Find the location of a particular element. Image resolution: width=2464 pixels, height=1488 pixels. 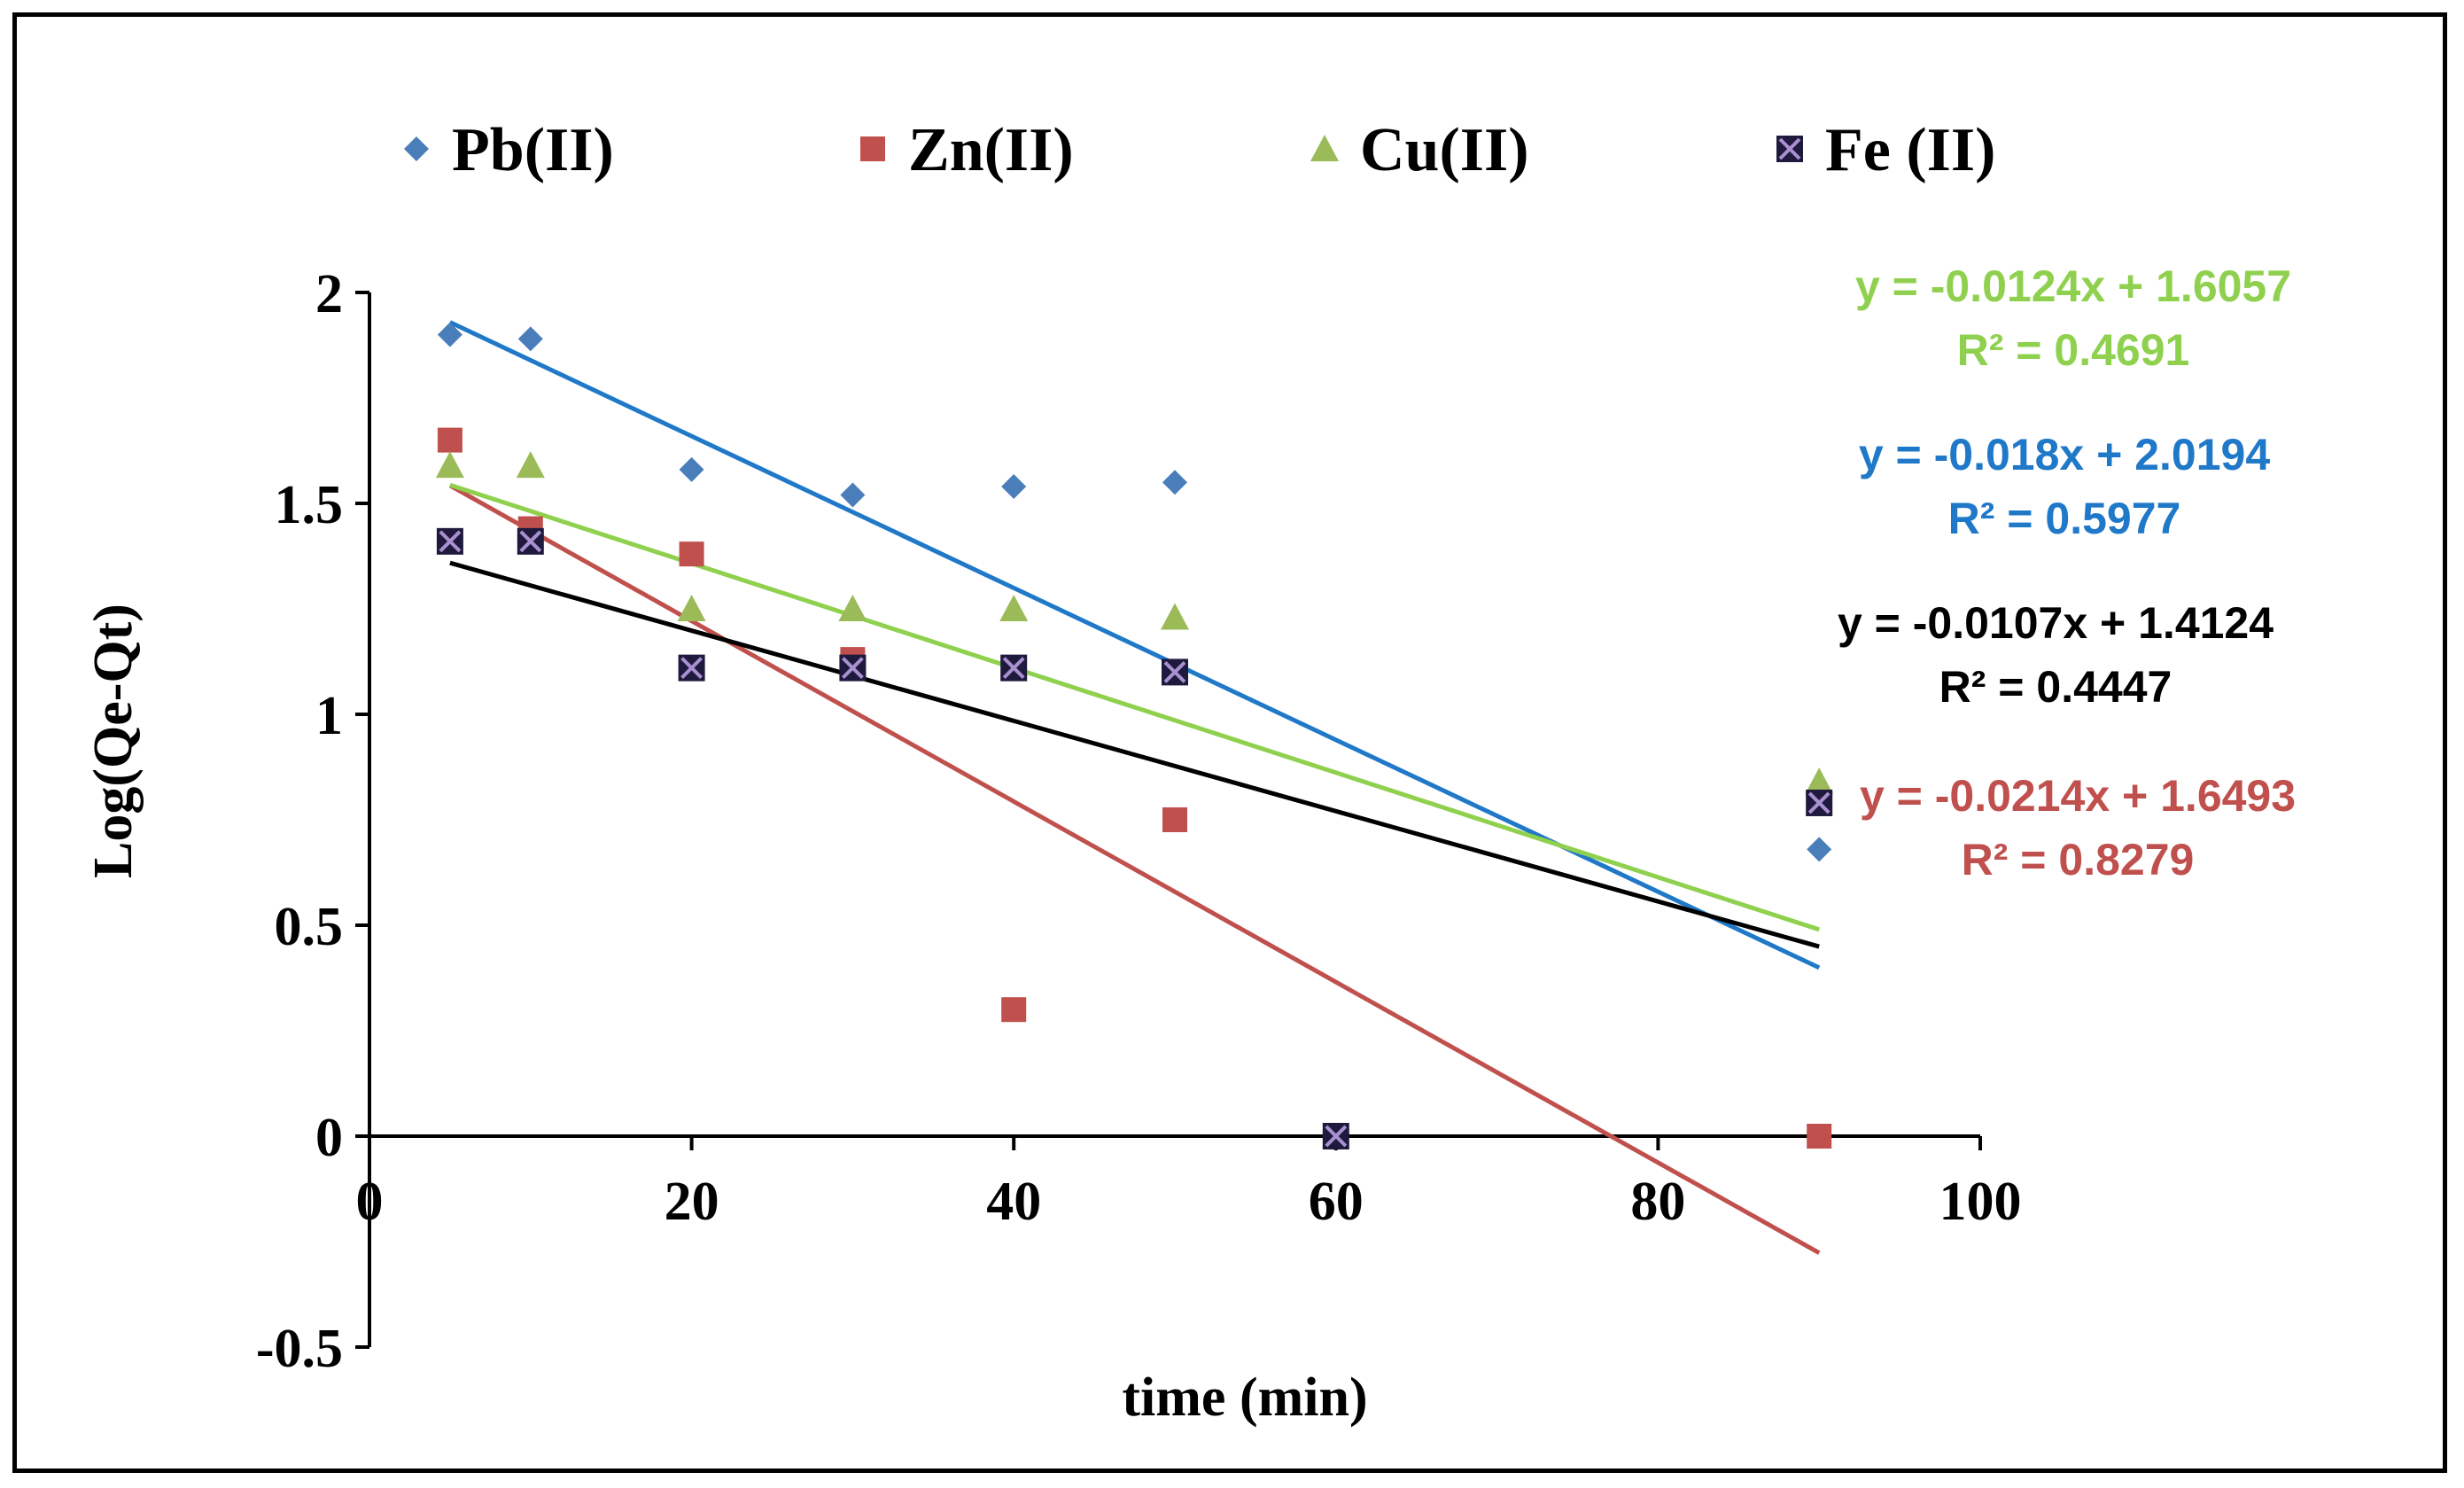

y-tick-label: -0.5 is located at coordinates (299, 1349).